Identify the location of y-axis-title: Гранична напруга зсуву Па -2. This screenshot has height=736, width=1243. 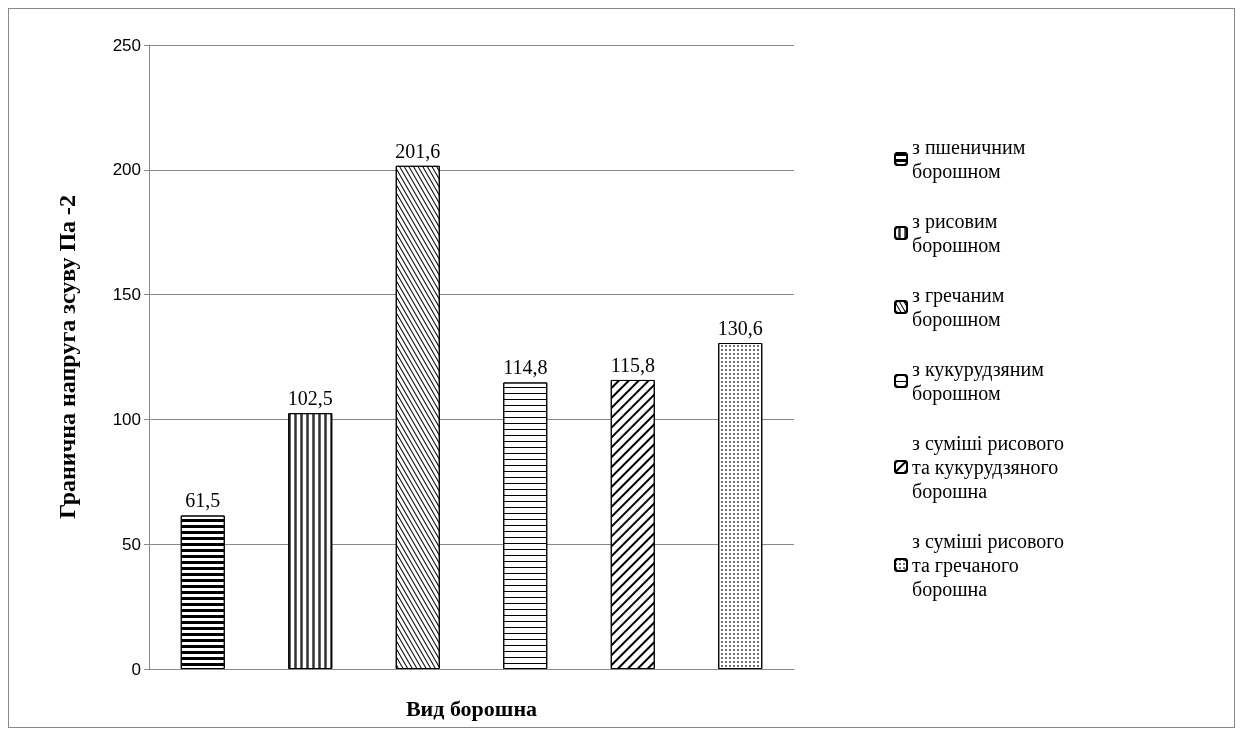
(67, 357).